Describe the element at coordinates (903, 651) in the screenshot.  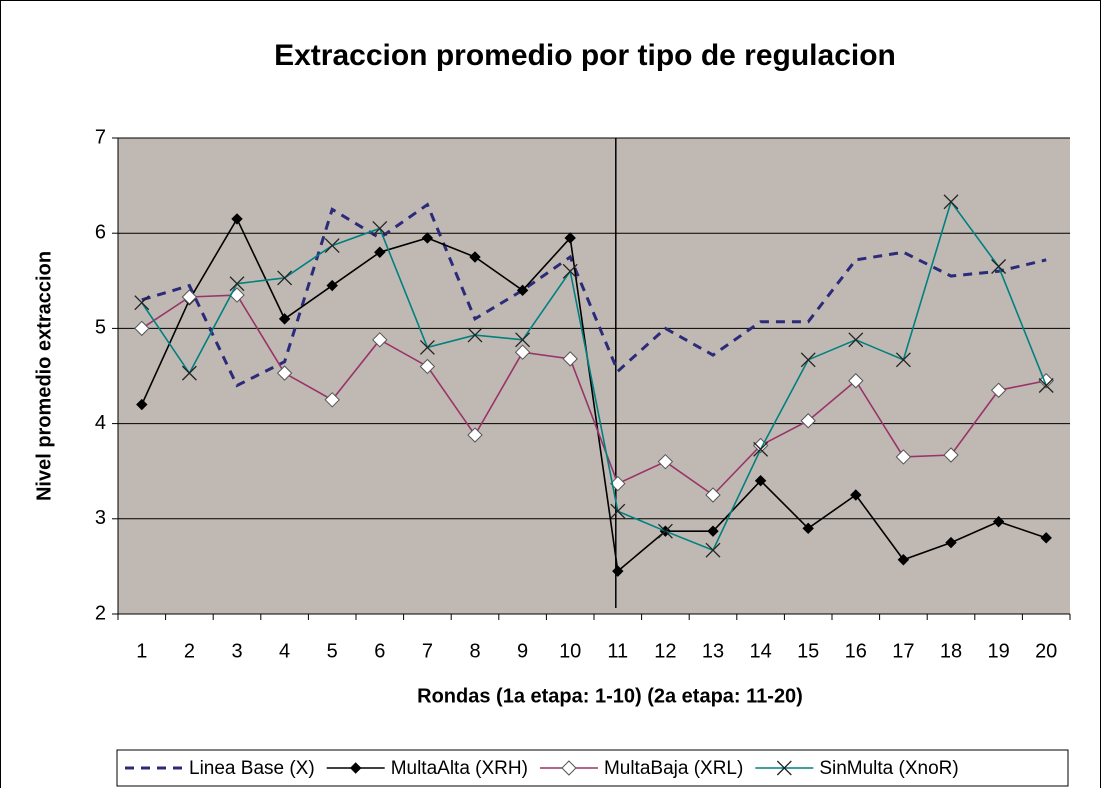
I see `x-tick-label: 17` at that location.